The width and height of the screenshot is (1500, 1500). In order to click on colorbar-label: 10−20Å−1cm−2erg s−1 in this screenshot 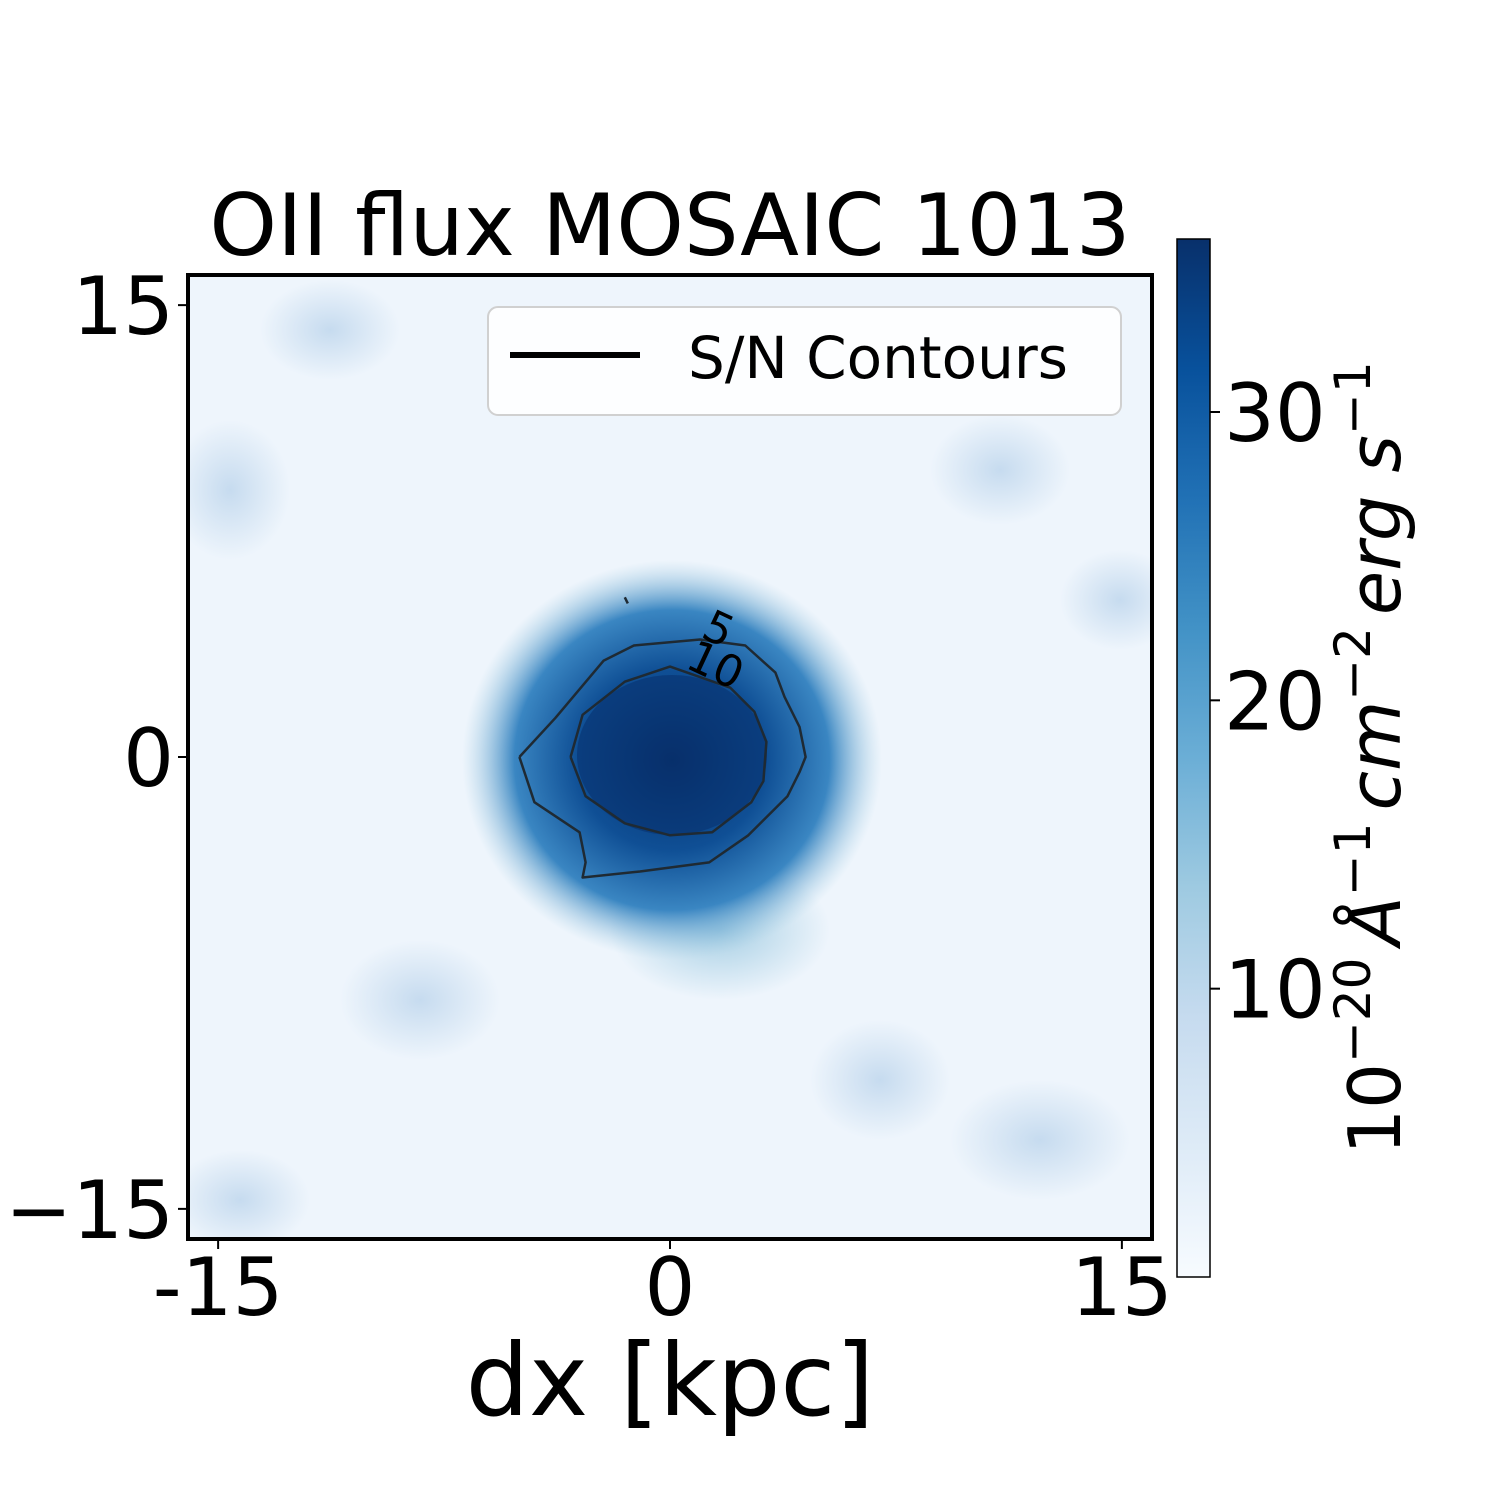, I will do `click(1370, 757)`.